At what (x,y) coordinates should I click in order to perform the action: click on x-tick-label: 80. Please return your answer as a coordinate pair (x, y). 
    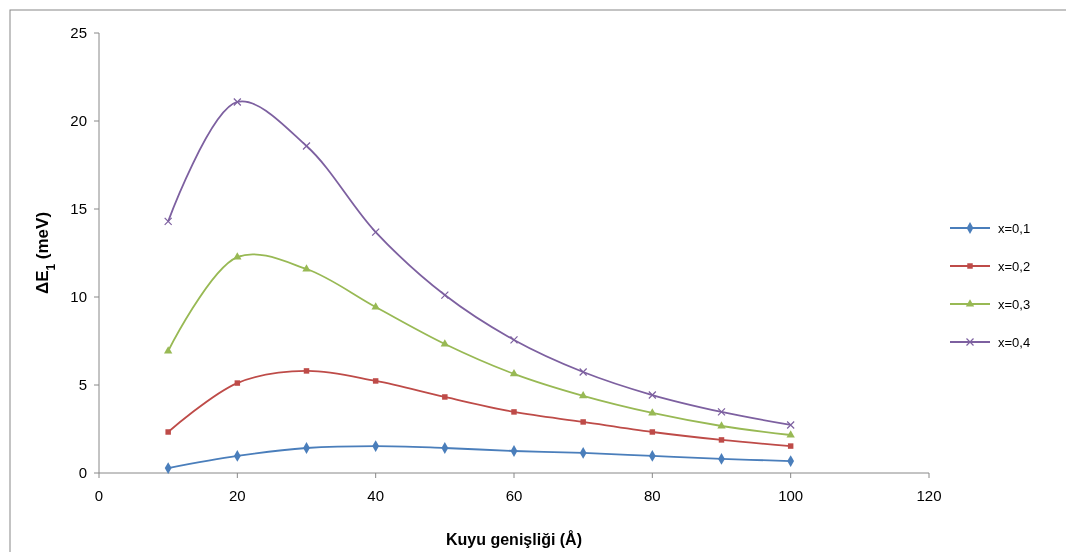
    Looking at the image, I should click on (652, 495).